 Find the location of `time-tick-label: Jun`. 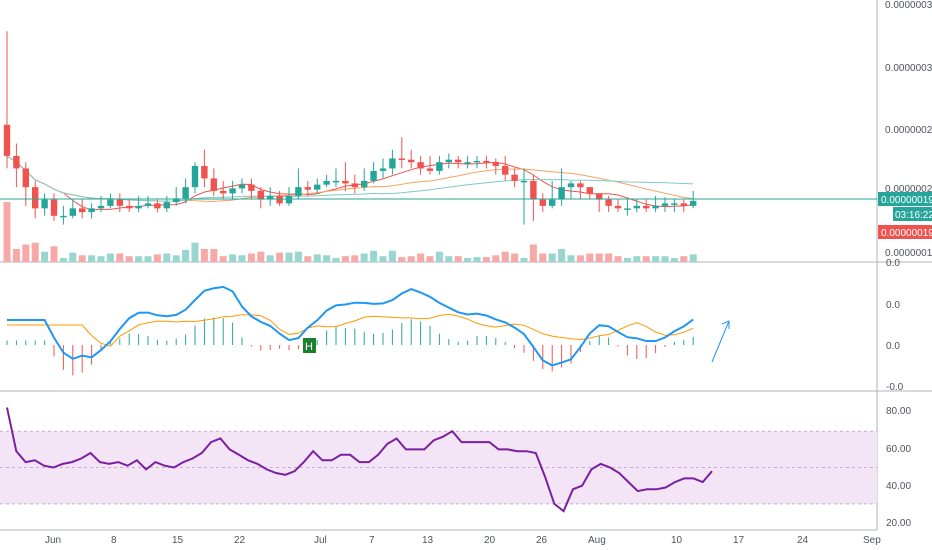

time-tick-label: Jun is located at coordinates (53, 540).